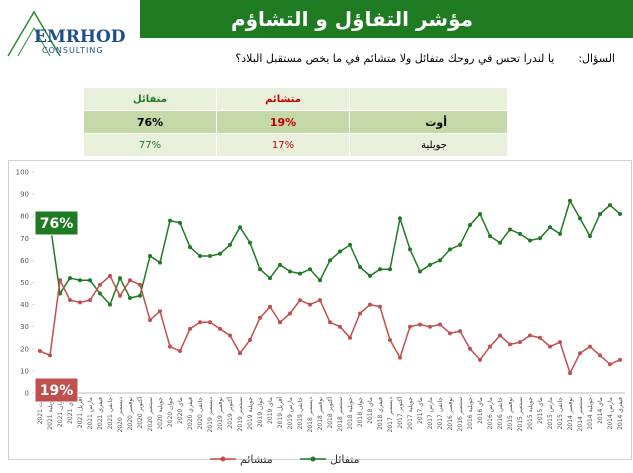 The height and width of the screenshot is (473, 633). What do you see at coordinates (250, 413) in the screenshot?
I see `x-tick-label: جويلية 2019` at bounding box center [250, 413].